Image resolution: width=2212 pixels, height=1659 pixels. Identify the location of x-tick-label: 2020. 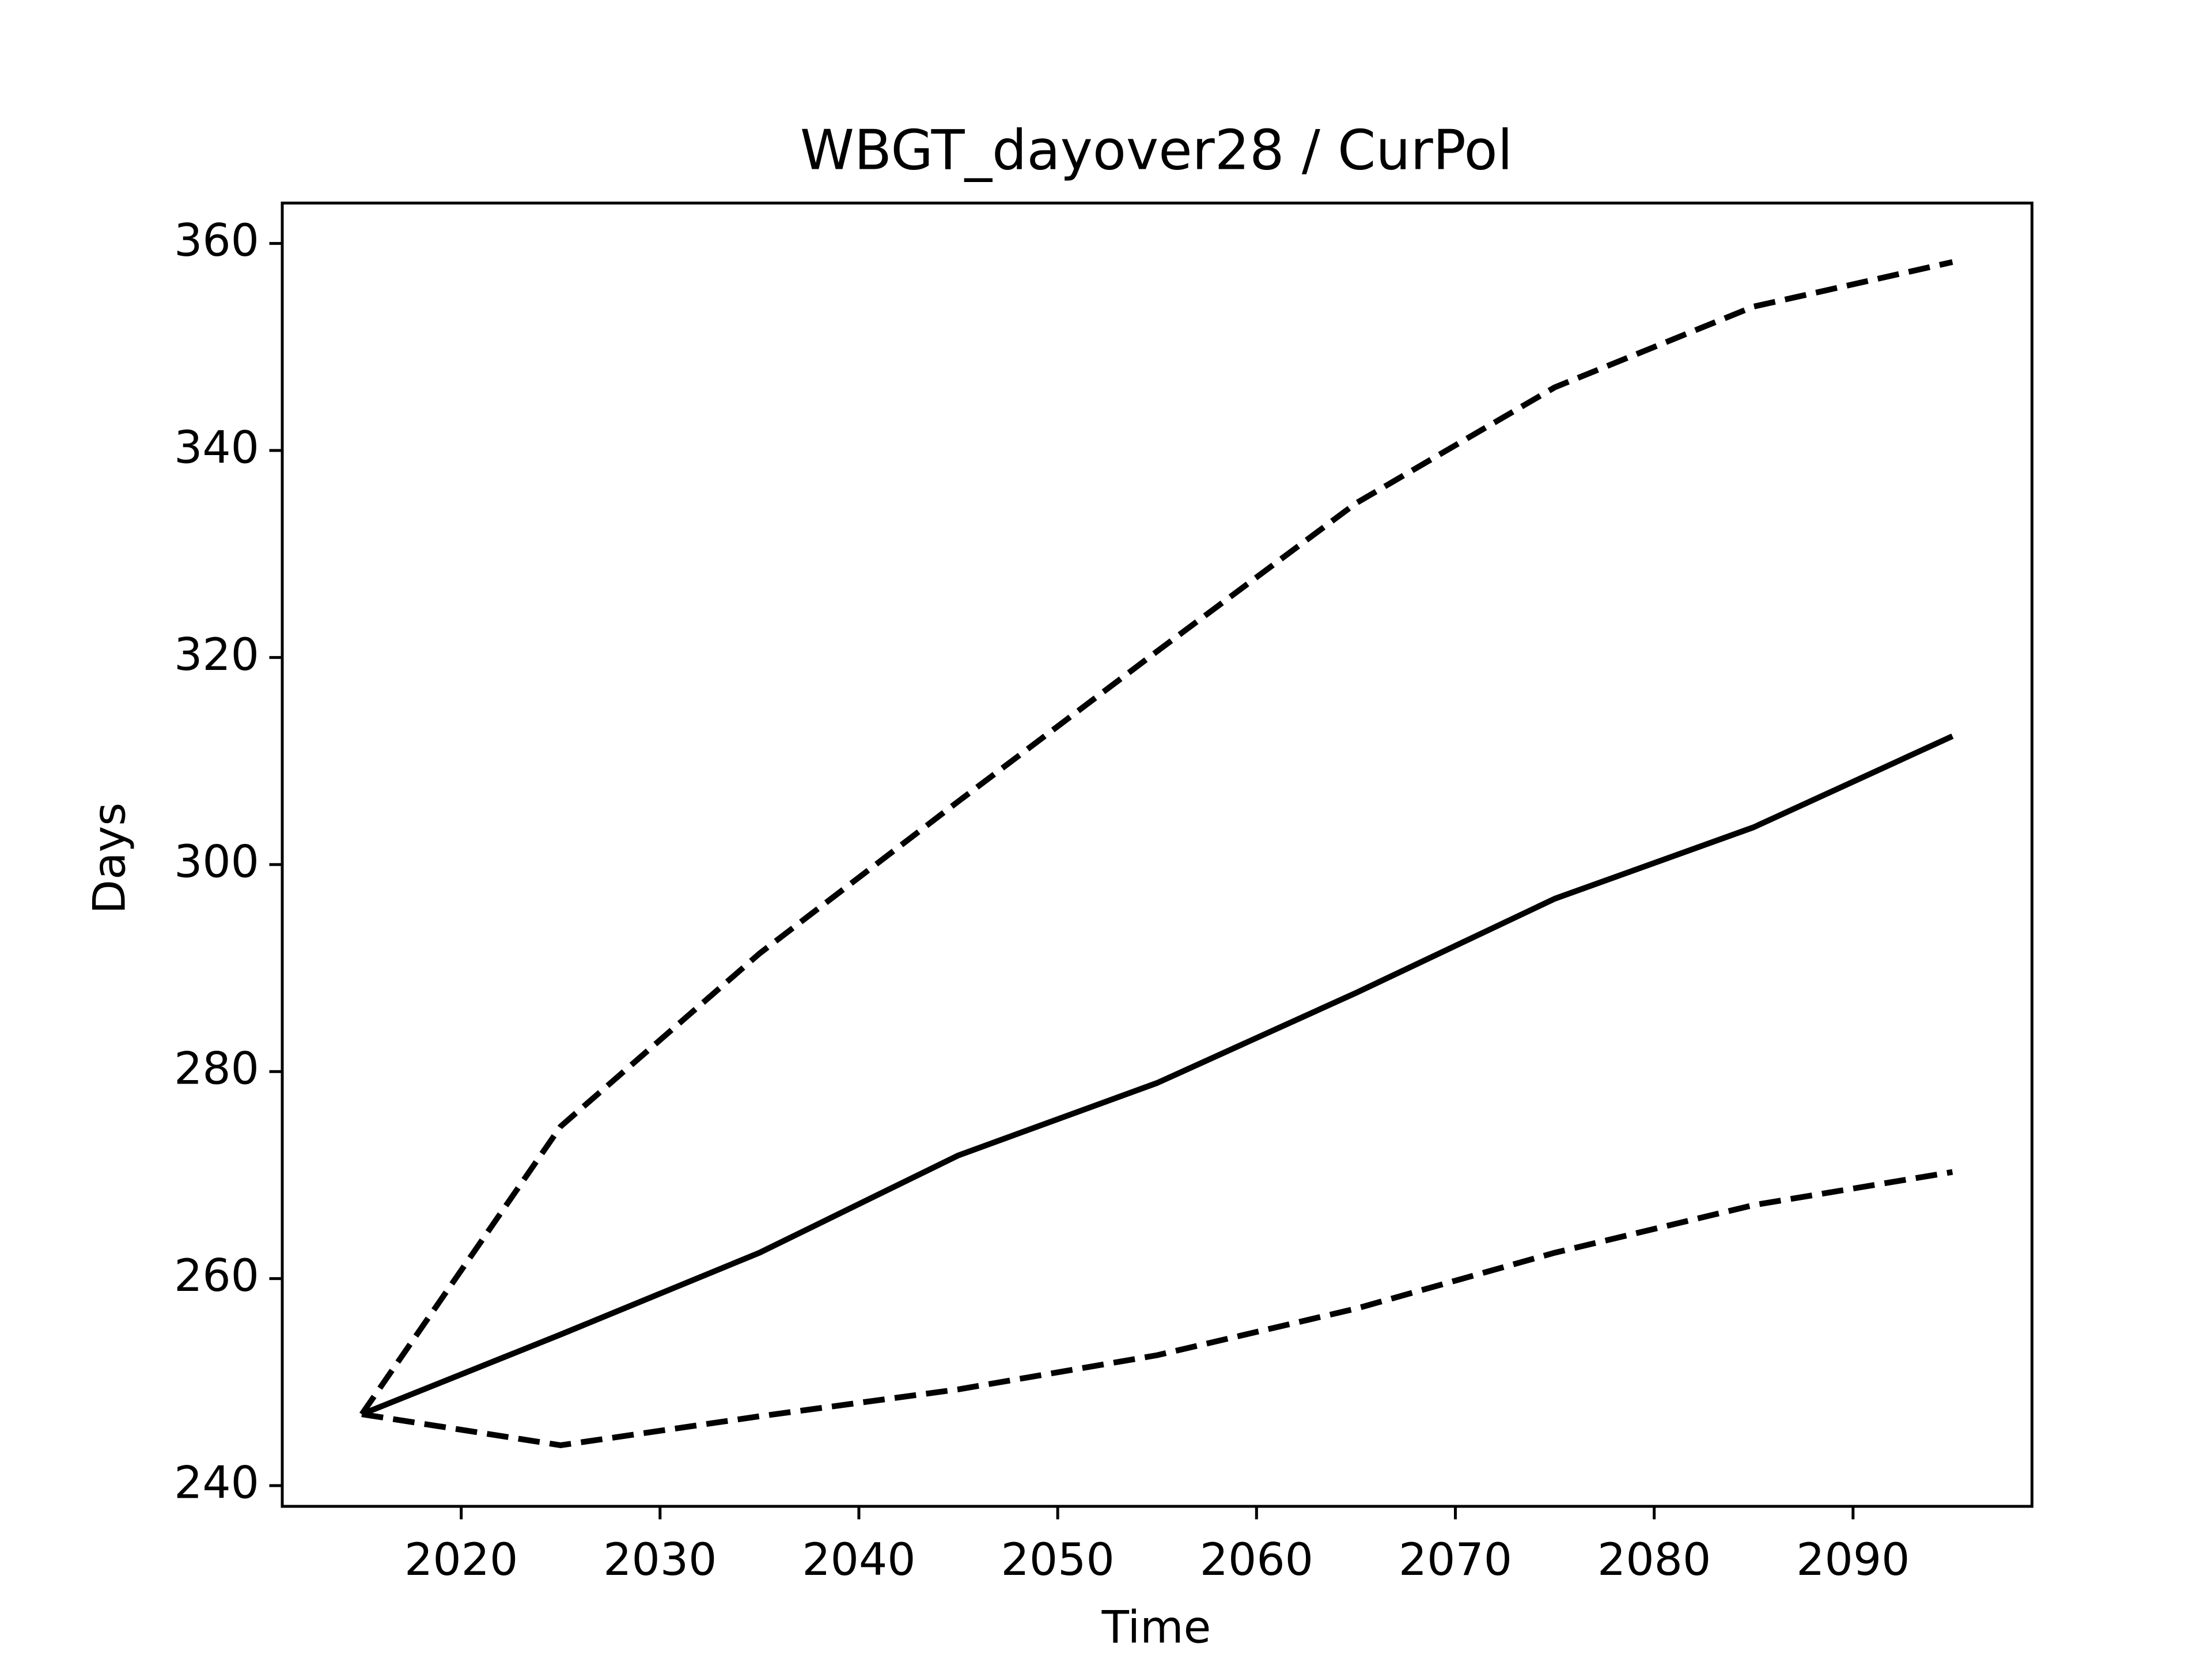
(461, 1560).